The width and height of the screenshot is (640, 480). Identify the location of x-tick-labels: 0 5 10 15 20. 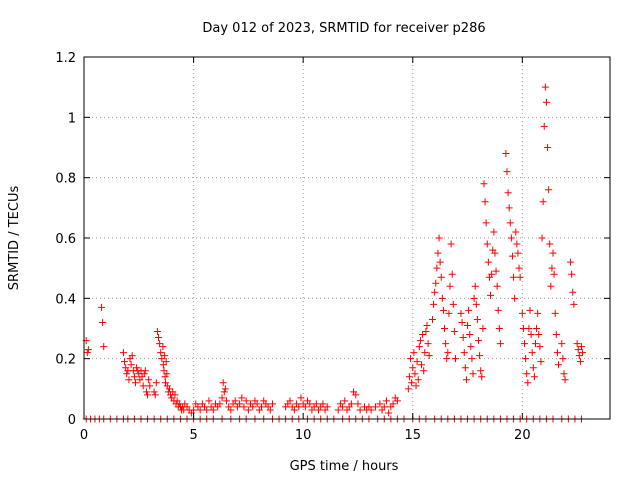
(305, 435).